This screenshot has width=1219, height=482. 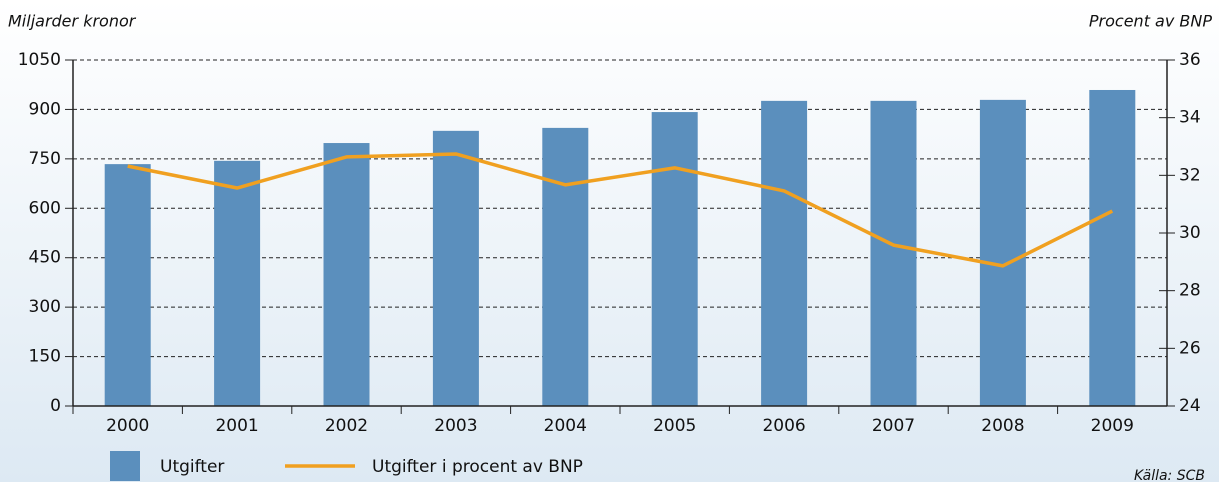 I want to click on y-tick-label: 450, so click(x=45, y=258).